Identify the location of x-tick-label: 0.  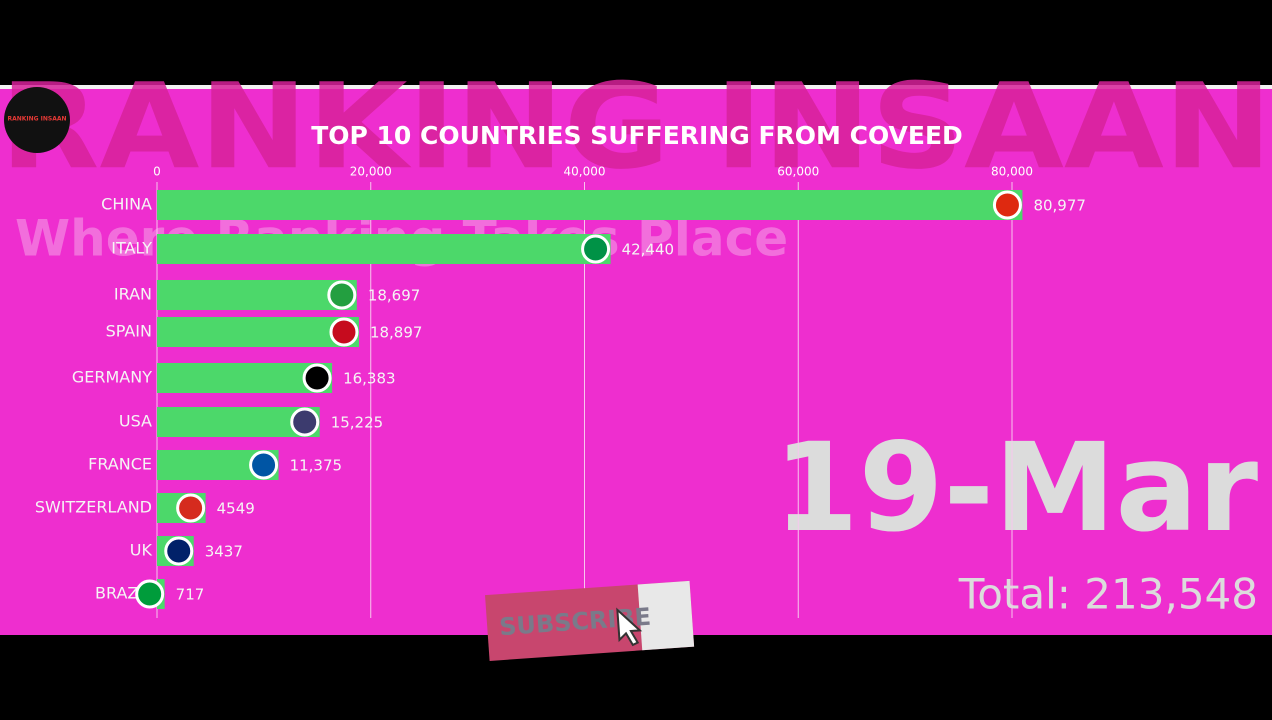
(157, 172).